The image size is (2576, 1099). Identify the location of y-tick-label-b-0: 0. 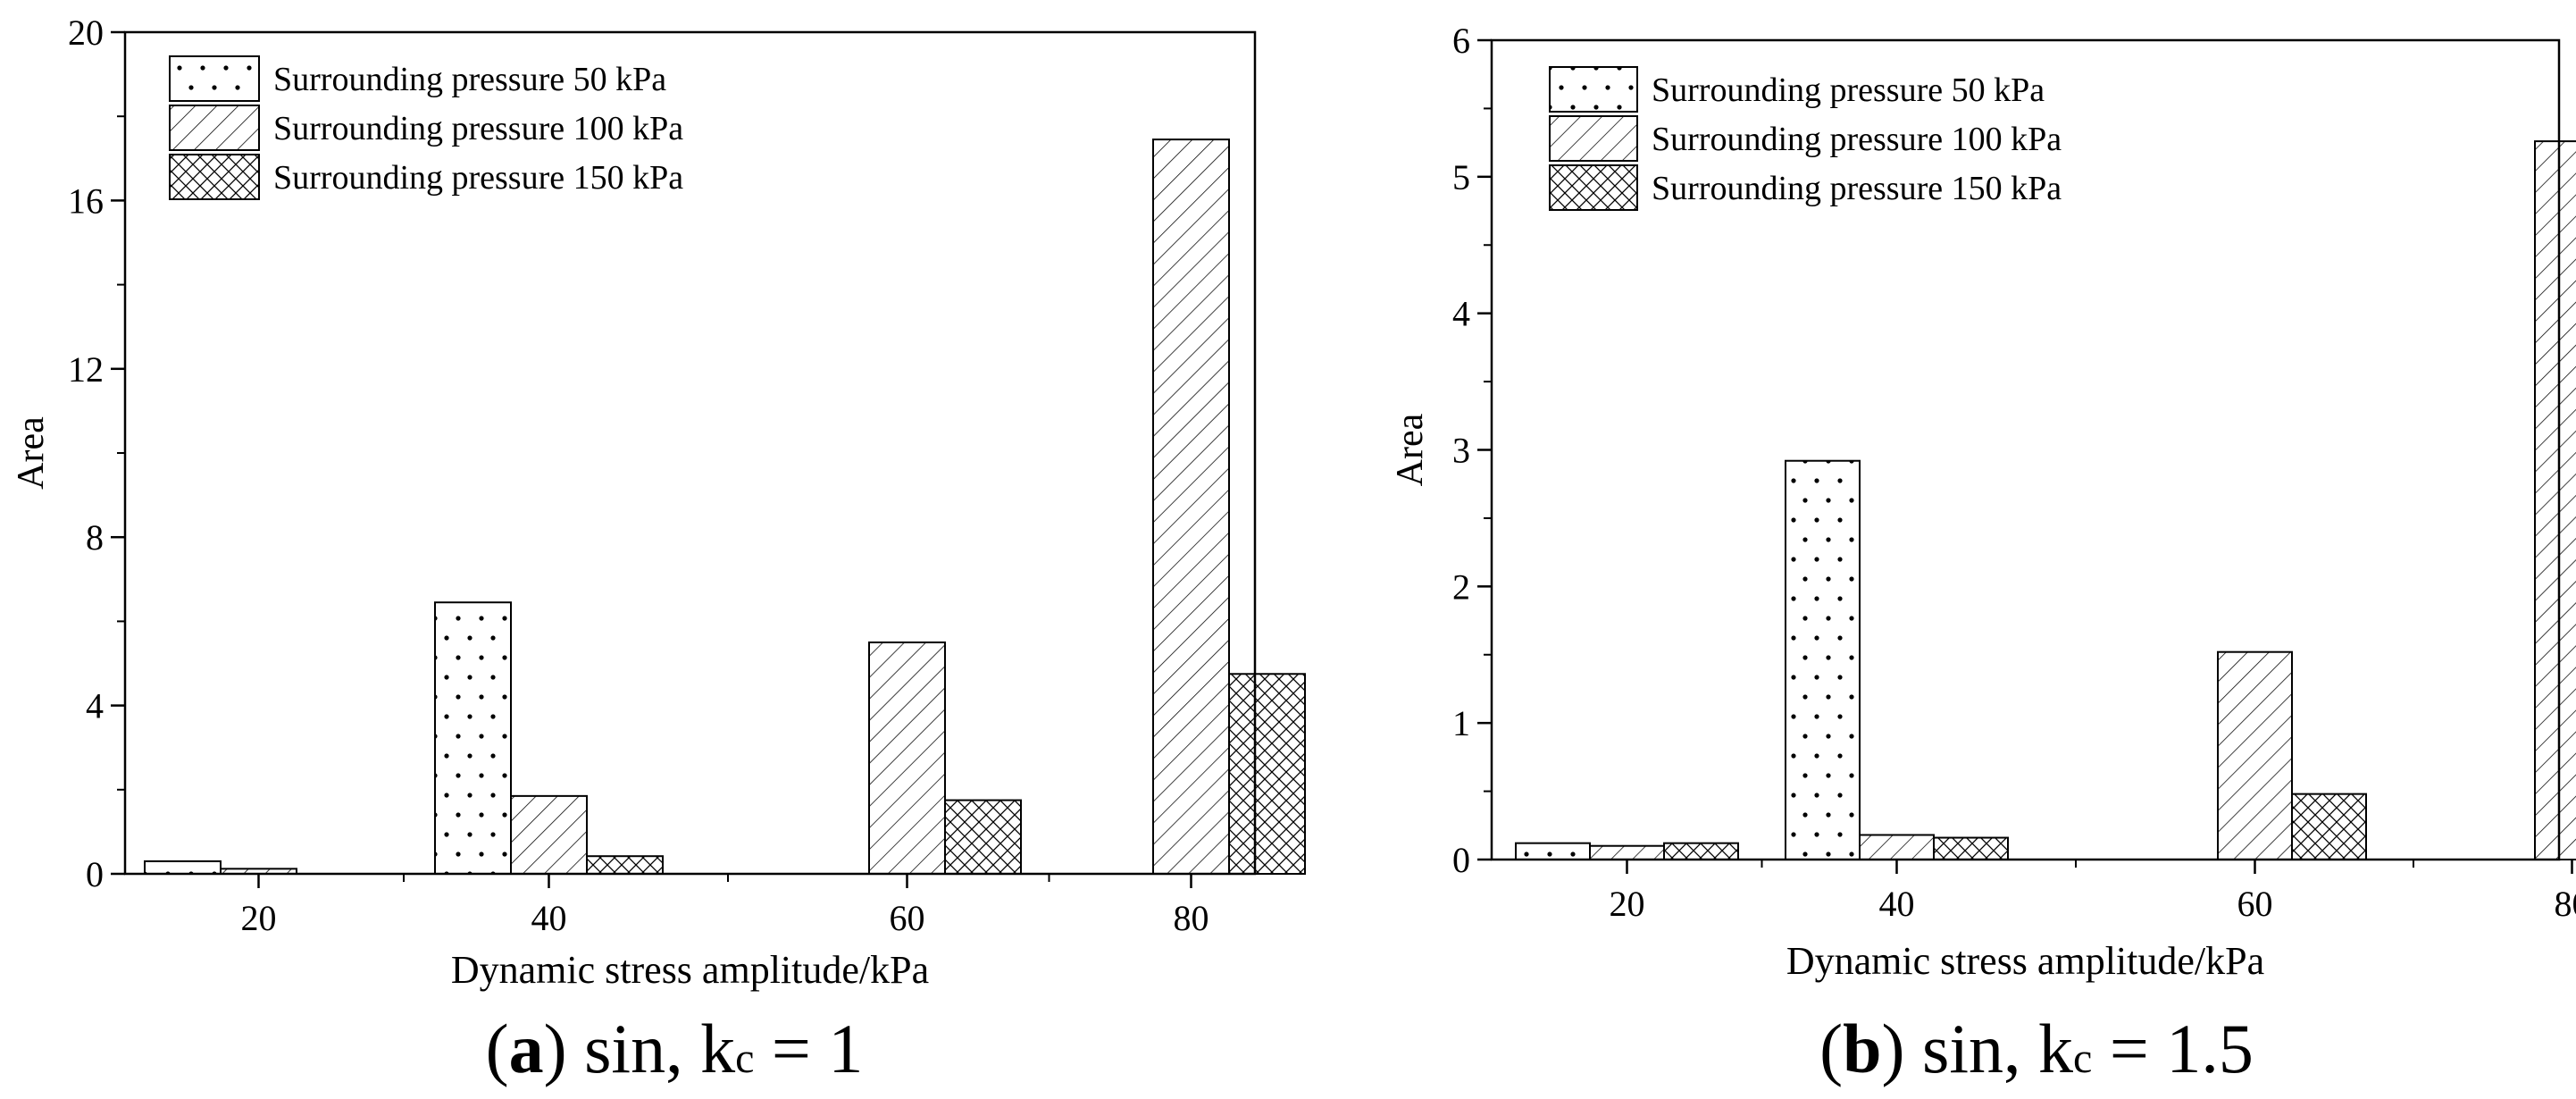
(1461, 860).